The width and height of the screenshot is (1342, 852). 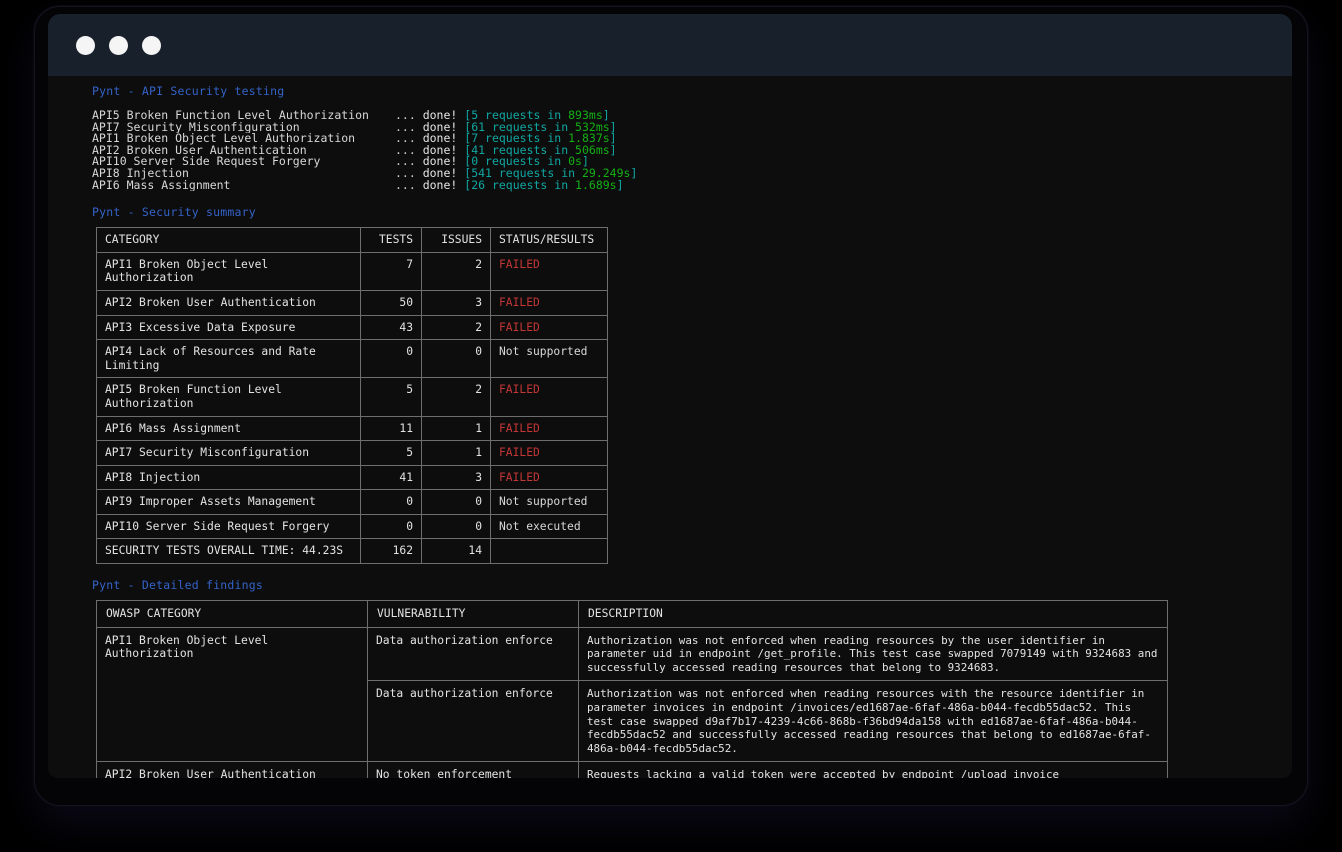 What do you see at coordinates (391, 327) in the screenshot?
I see `summary-cell-tests: 43` at bounding box center [391, 327].